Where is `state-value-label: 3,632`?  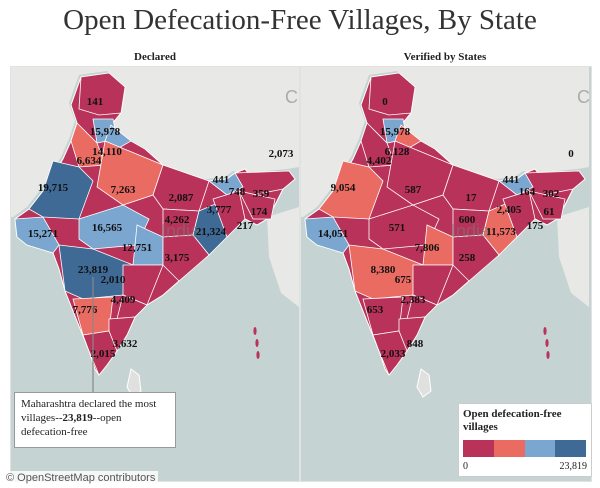
state-value-label: 3,632 is located at coordinates (125, 344).